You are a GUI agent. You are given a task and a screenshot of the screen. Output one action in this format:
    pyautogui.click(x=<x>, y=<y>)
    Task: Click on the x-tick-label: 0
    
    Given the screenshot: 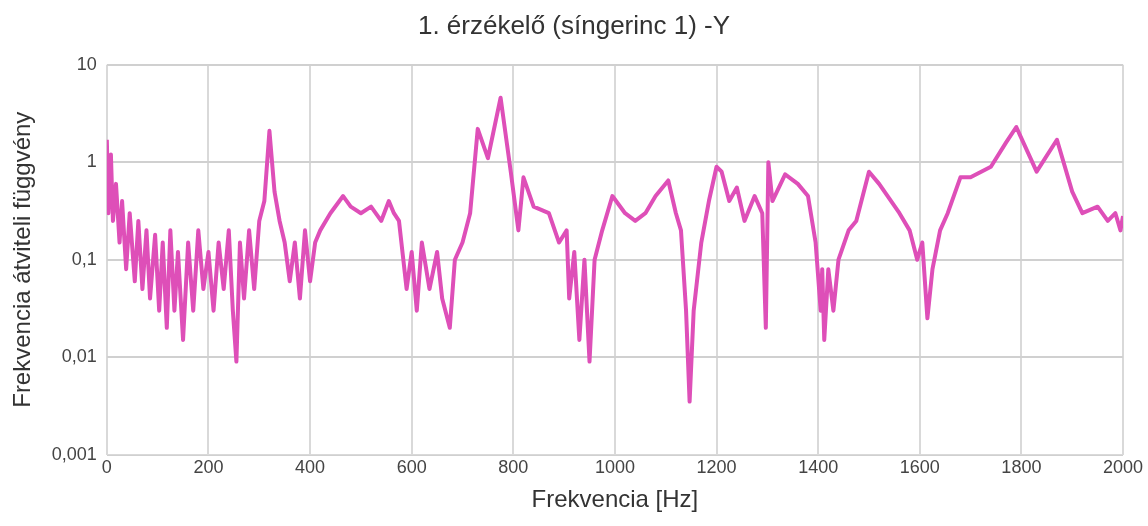 What is the action you would take?
    pyautogui.click(x=106, y=467)
    